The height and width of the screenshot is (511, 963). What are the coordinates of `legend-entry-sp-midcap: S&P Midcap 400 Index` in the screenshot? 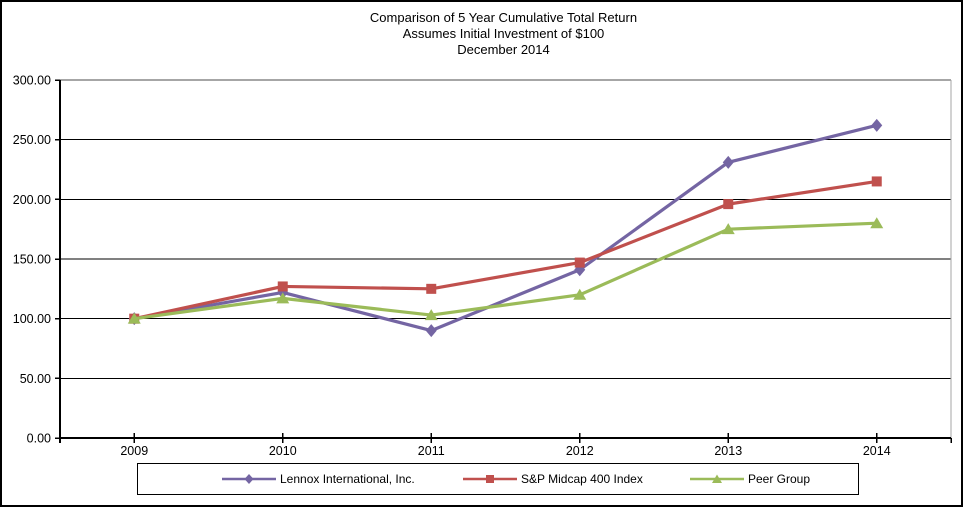 It's located at (552, 479).